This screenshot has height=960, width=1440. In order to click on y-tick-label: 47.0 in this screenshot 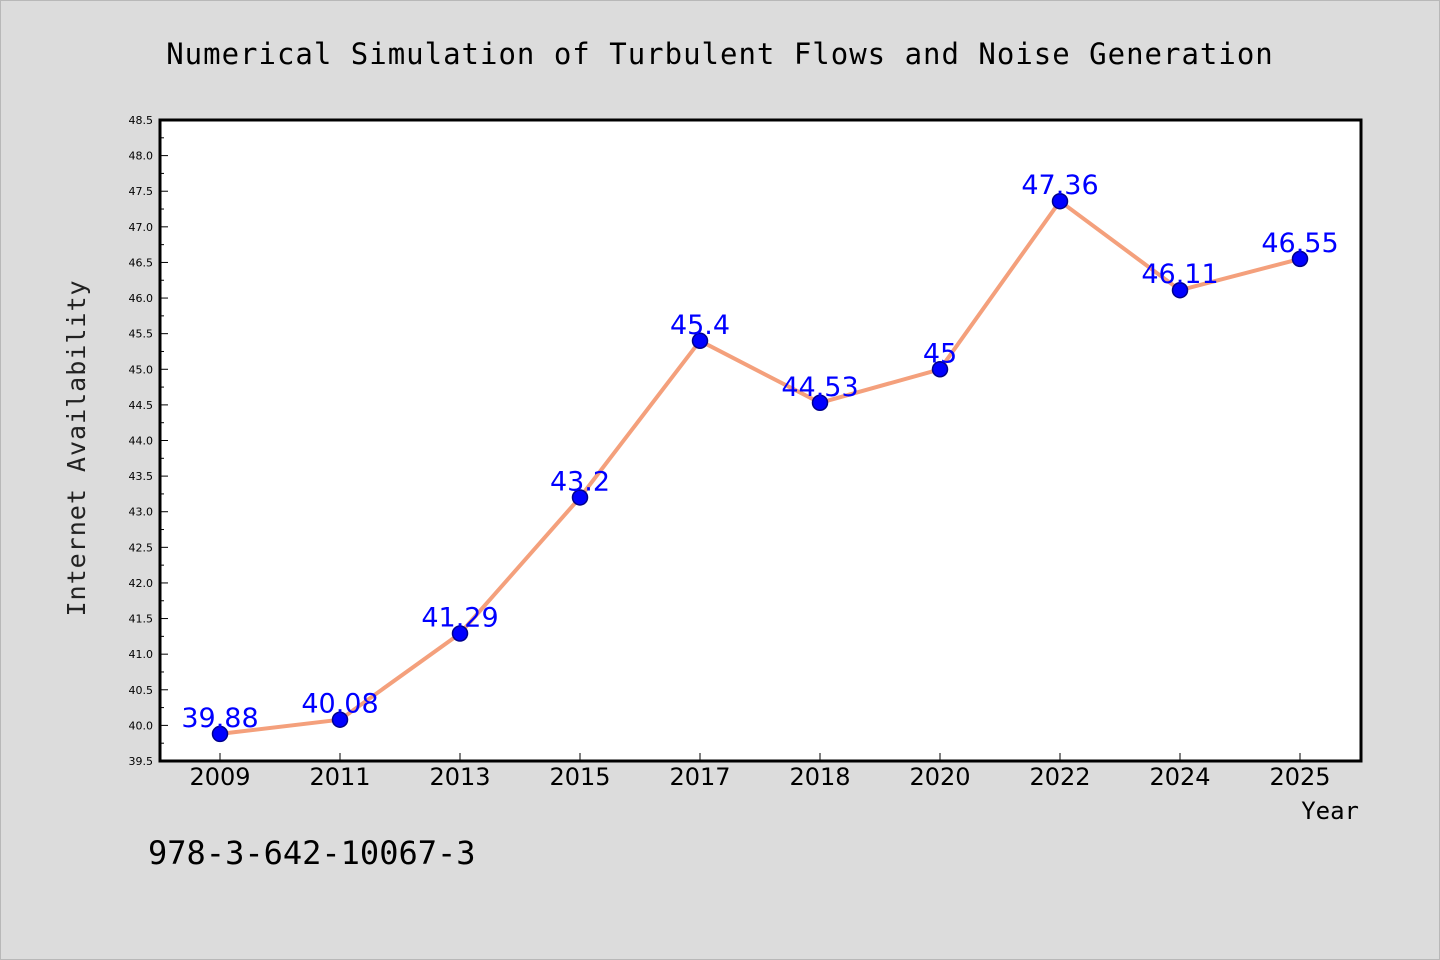, I will do `click(141, 227)`.